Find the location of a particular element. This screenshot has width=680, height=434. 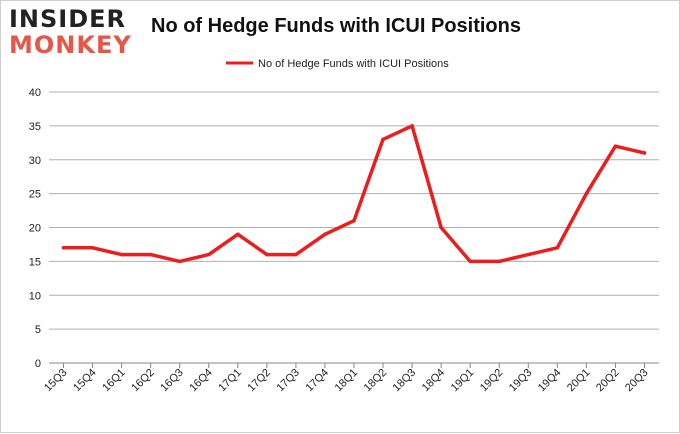

x-tick-label: 19Q4 is located at coordinates (550, 381).